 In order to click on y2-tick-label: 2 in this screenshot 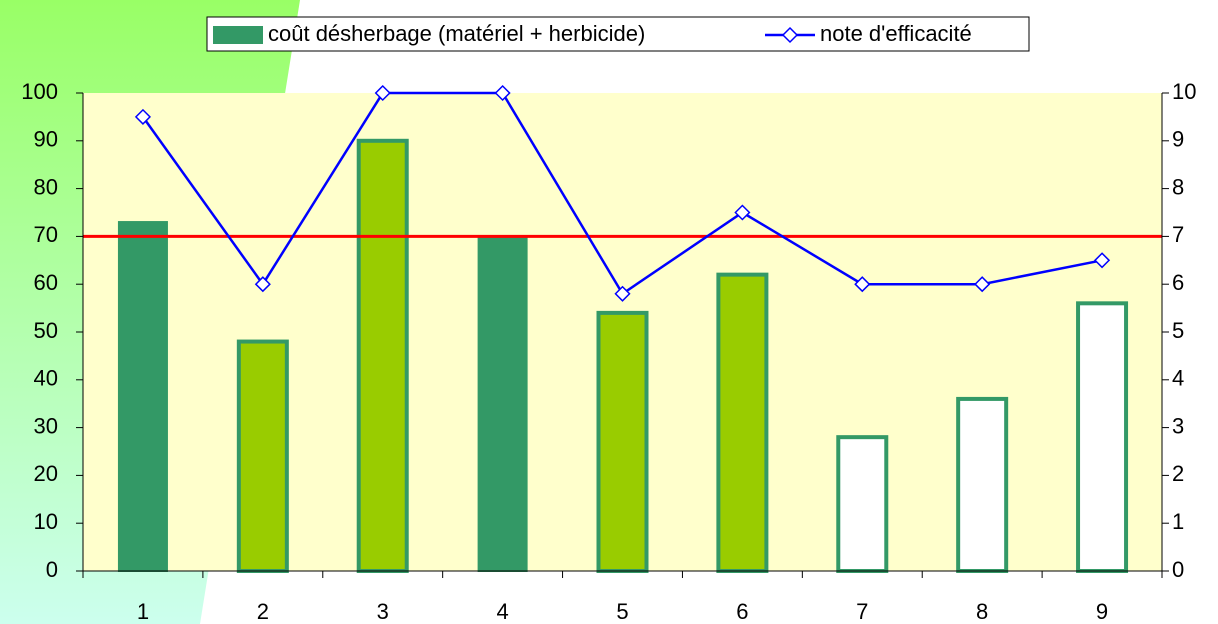, I will do `click(1178, 473)`.